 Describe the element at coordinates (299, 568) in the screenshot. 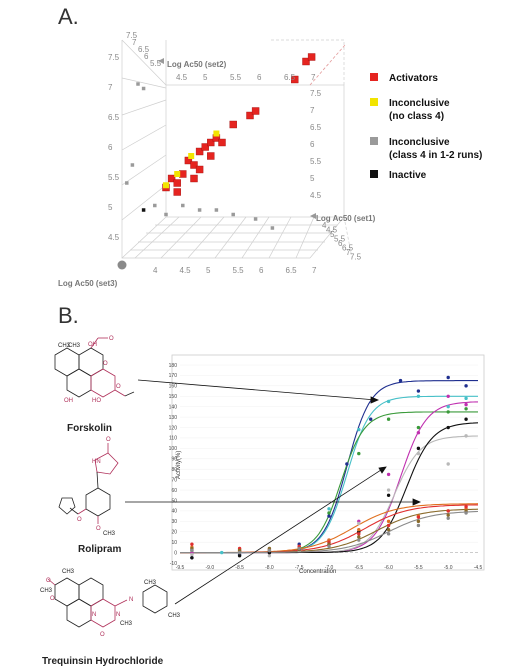

I see `x-tick-label: -7.5` at that location.